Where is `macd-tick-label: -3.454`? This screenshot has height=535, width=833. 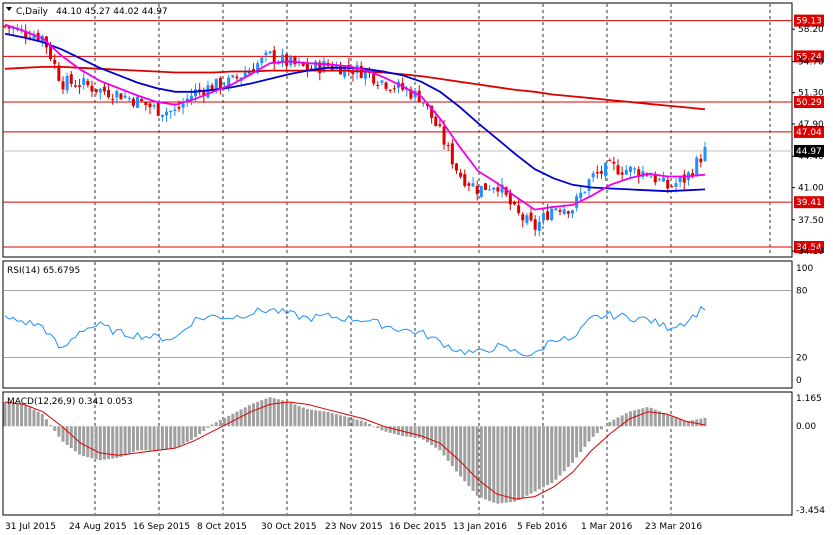
macd-tick-label: -3.454 is located at coordinates (810, 511).